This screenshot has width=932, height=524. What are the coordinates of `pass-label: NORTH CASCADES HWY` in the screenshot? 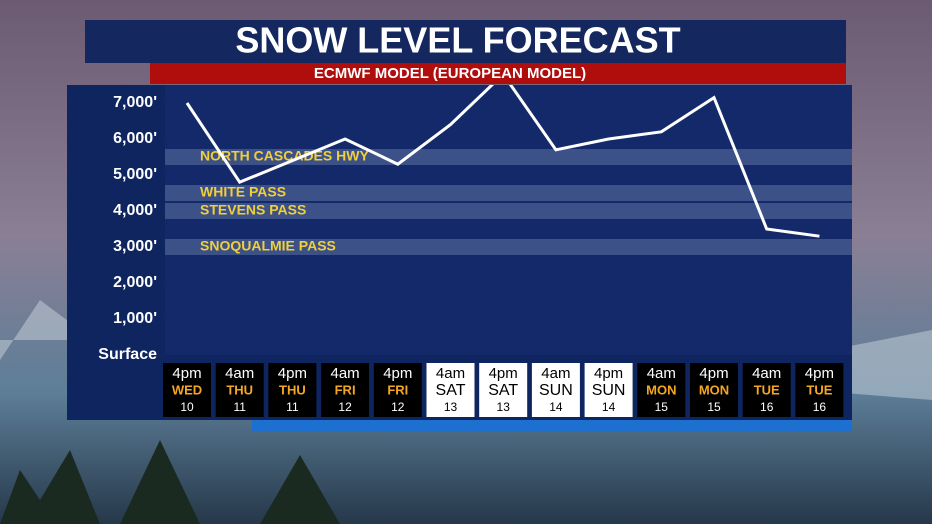 It's located at (284, 156).